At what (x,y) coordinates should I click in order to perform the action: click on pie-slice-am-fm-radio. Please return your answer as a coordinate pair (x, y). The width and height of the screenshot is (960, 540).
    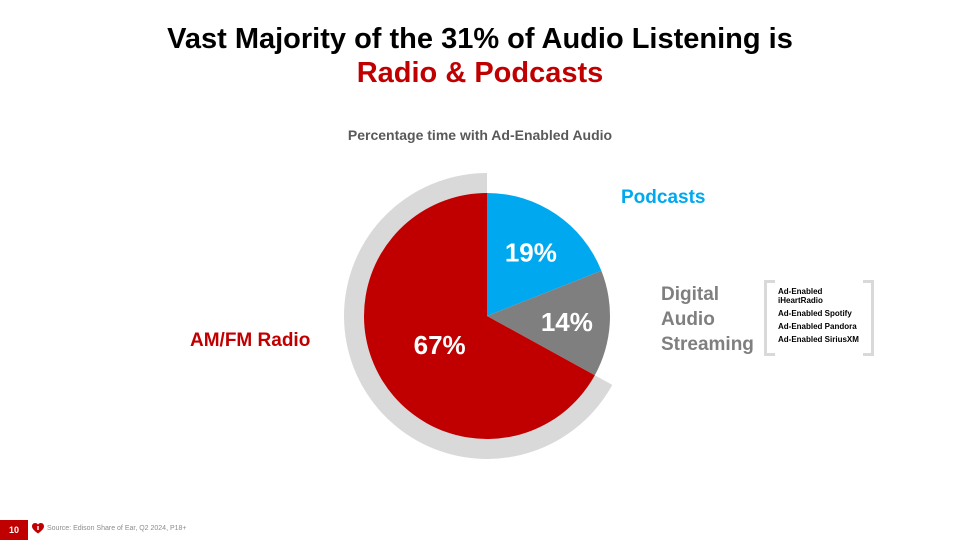
    Looking at the image, I should click on (479, 316).